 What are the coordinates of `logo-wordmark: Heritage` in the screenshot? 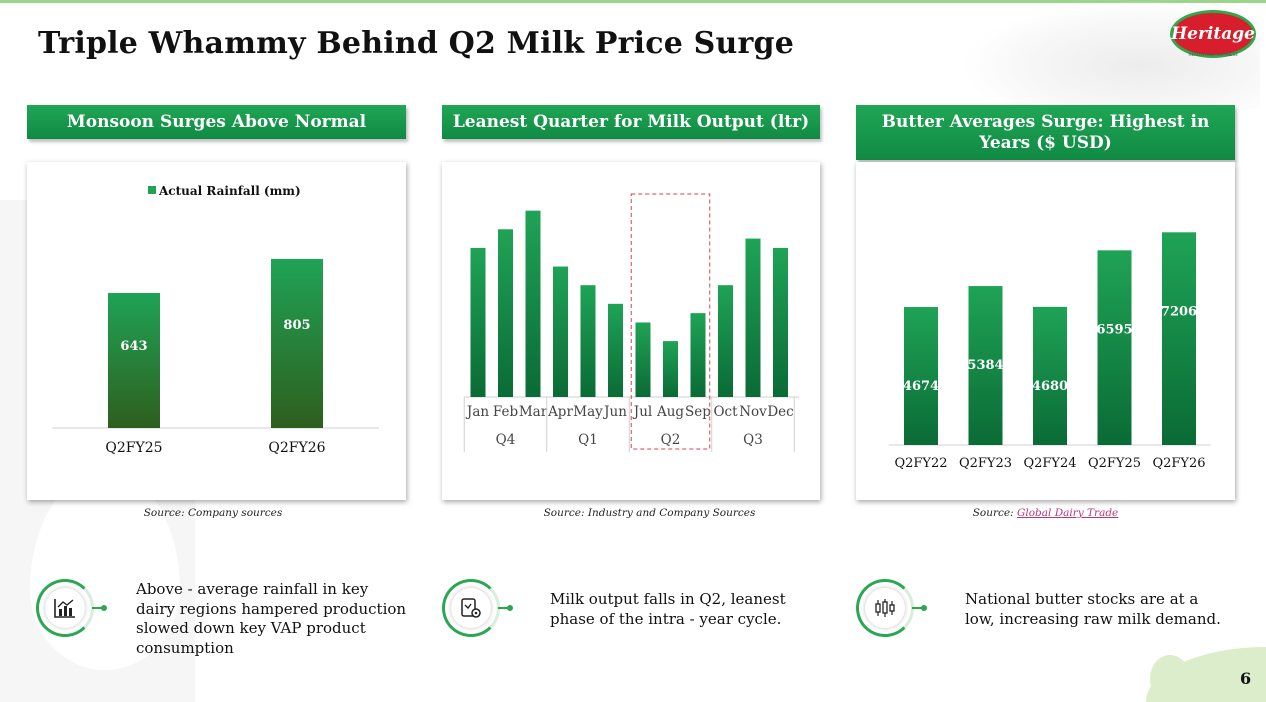 It's located at (1213, 34).